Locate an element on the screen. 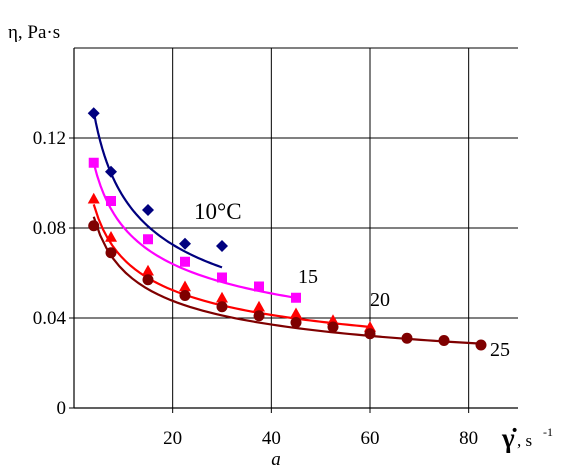  series-label-25: 25 is located at coordinates (500, 350).